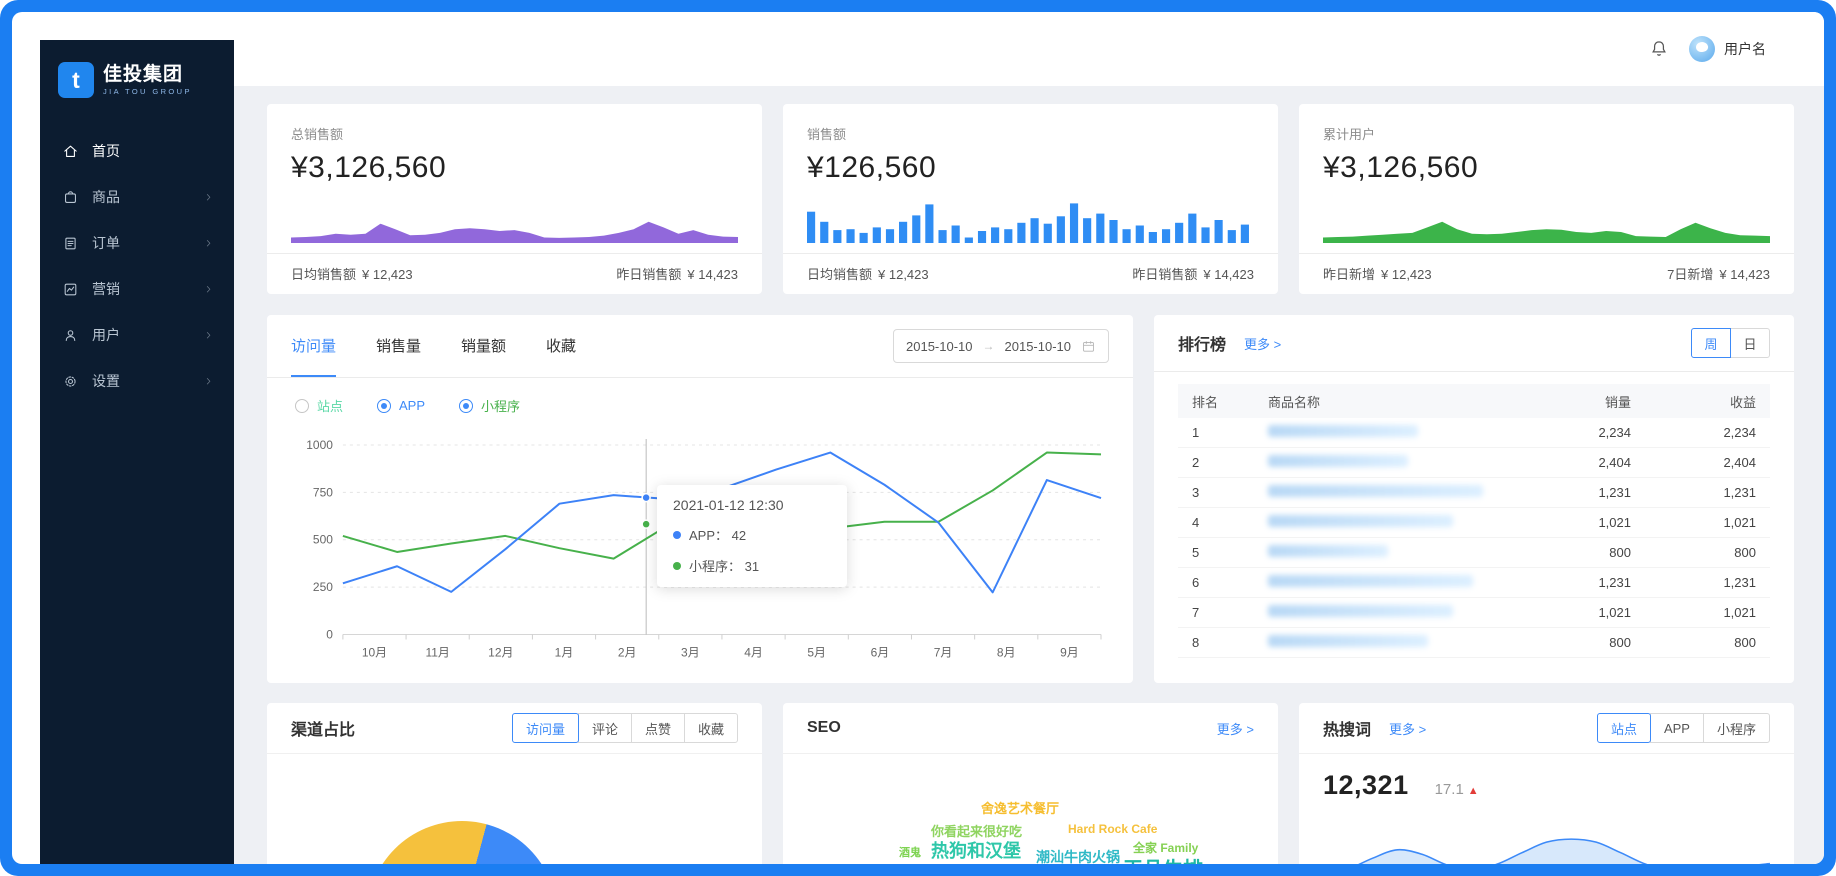  What do you see at coordinates (399, 346) in the screenshot?
I see `tab-销售量: 销售量` at bounding box center [399, 346].